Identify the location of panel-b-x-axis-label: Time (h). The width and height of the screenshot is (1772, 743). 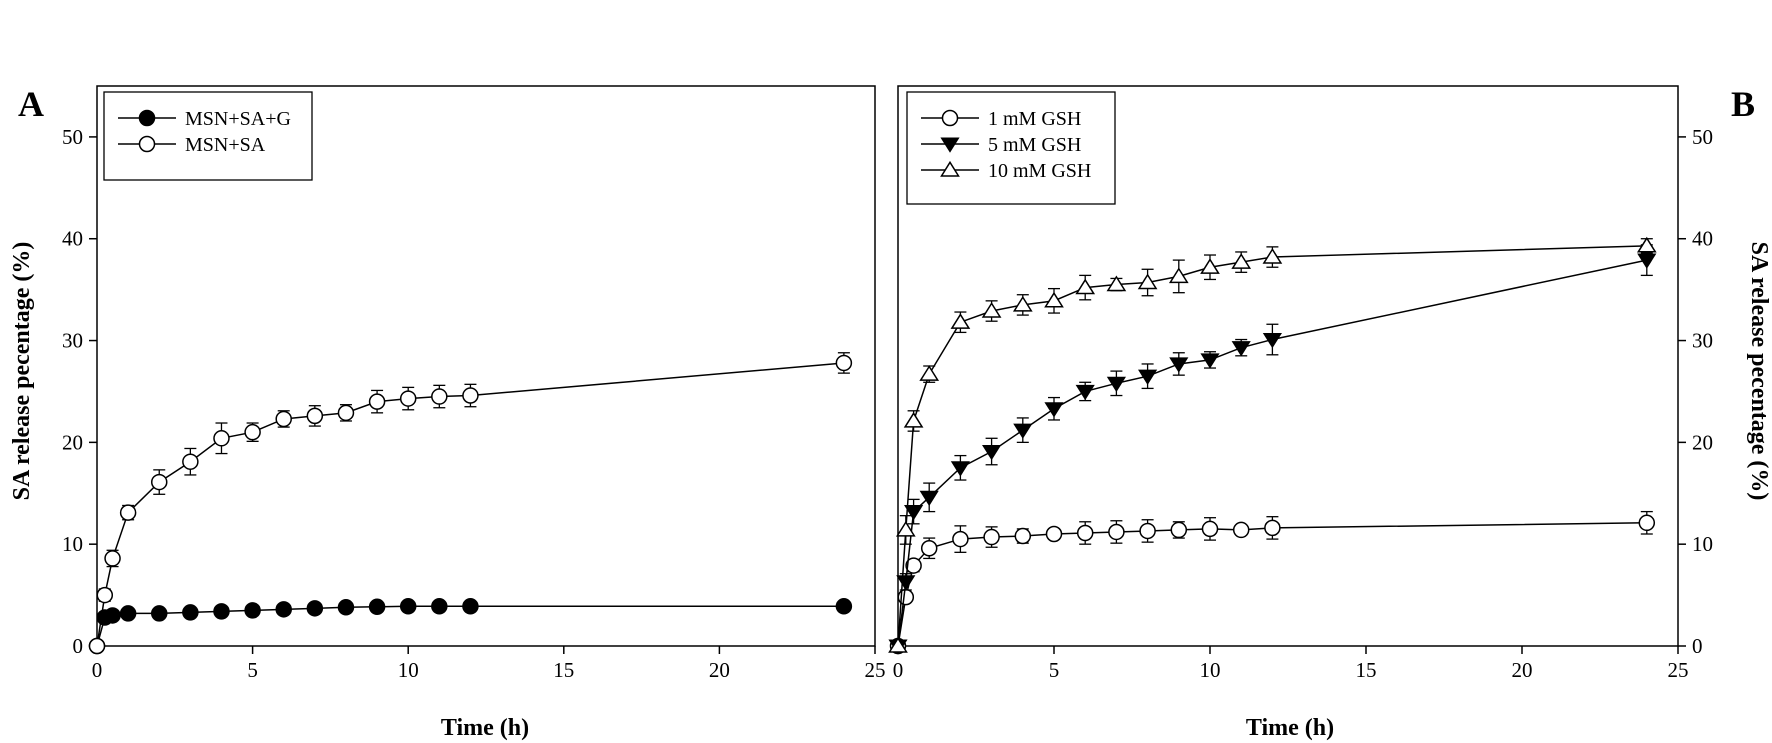
(1290, 728).